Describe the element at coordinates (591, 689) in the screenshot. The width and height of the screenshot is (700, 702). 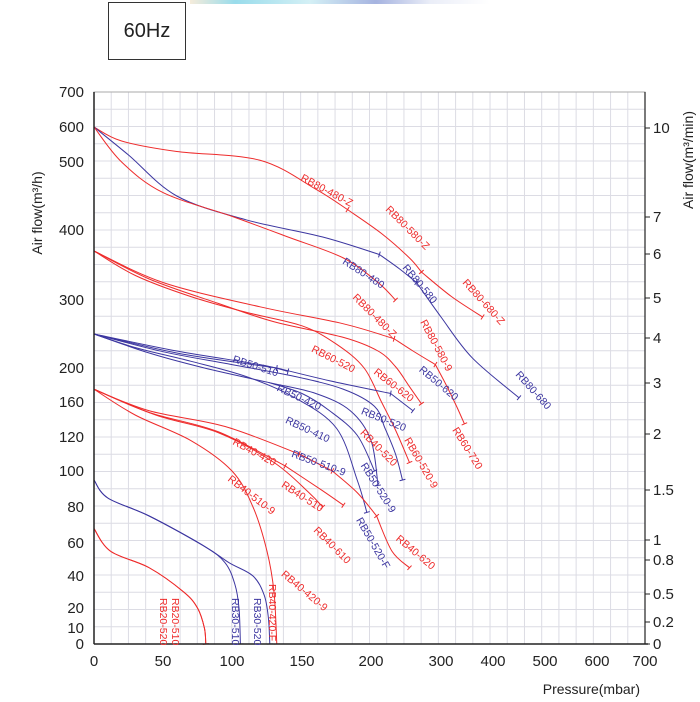
I see `x-axis-label: Pressure(mbar)` at that location.